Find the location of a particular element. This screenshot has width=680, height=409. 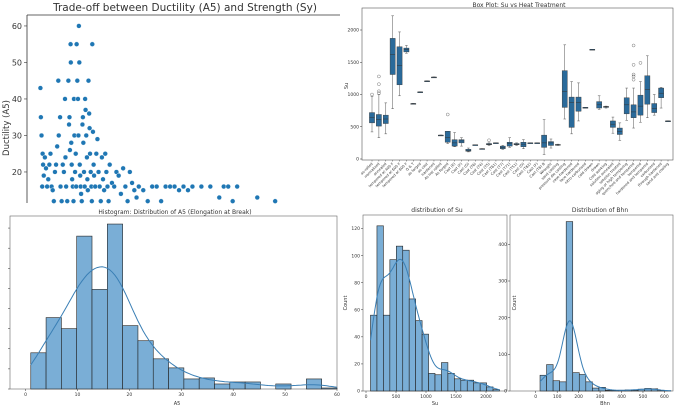

y-tick-label: 120 is located at coordinates (355, 229).